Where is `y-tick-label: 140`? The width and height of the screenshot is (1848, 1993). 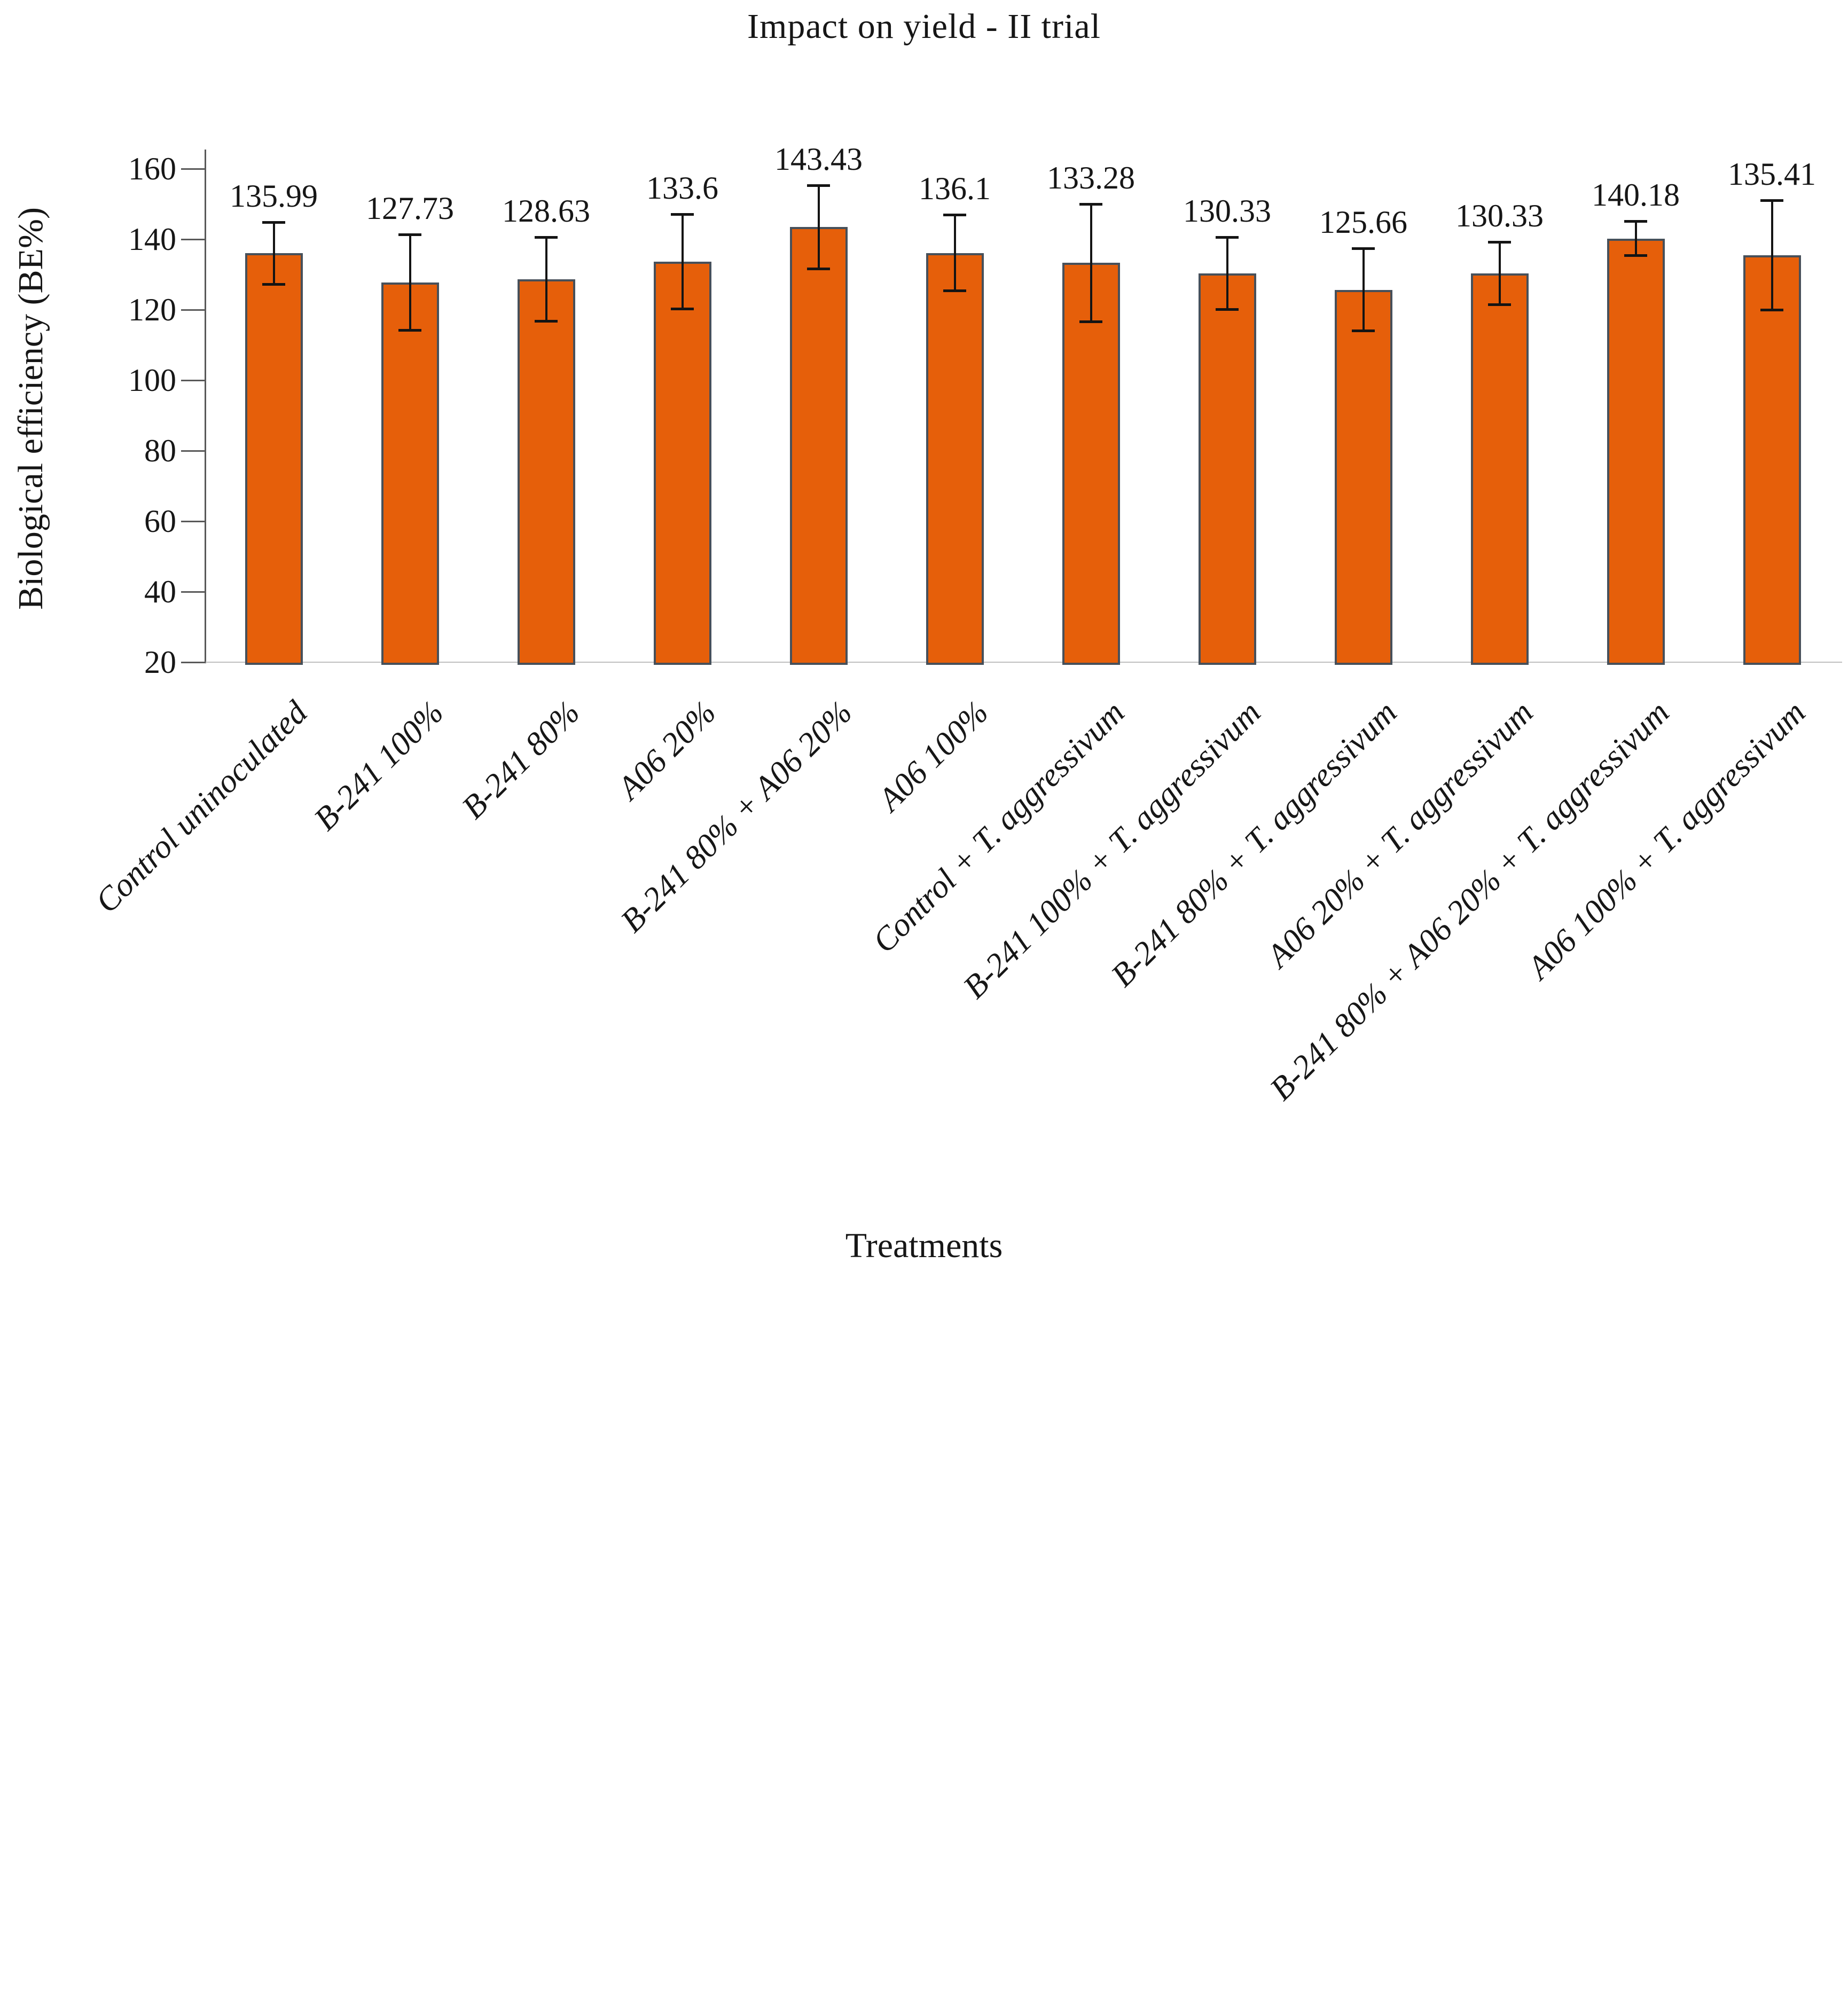 y-tick-label: 140 is located at coordinates (122, 239).